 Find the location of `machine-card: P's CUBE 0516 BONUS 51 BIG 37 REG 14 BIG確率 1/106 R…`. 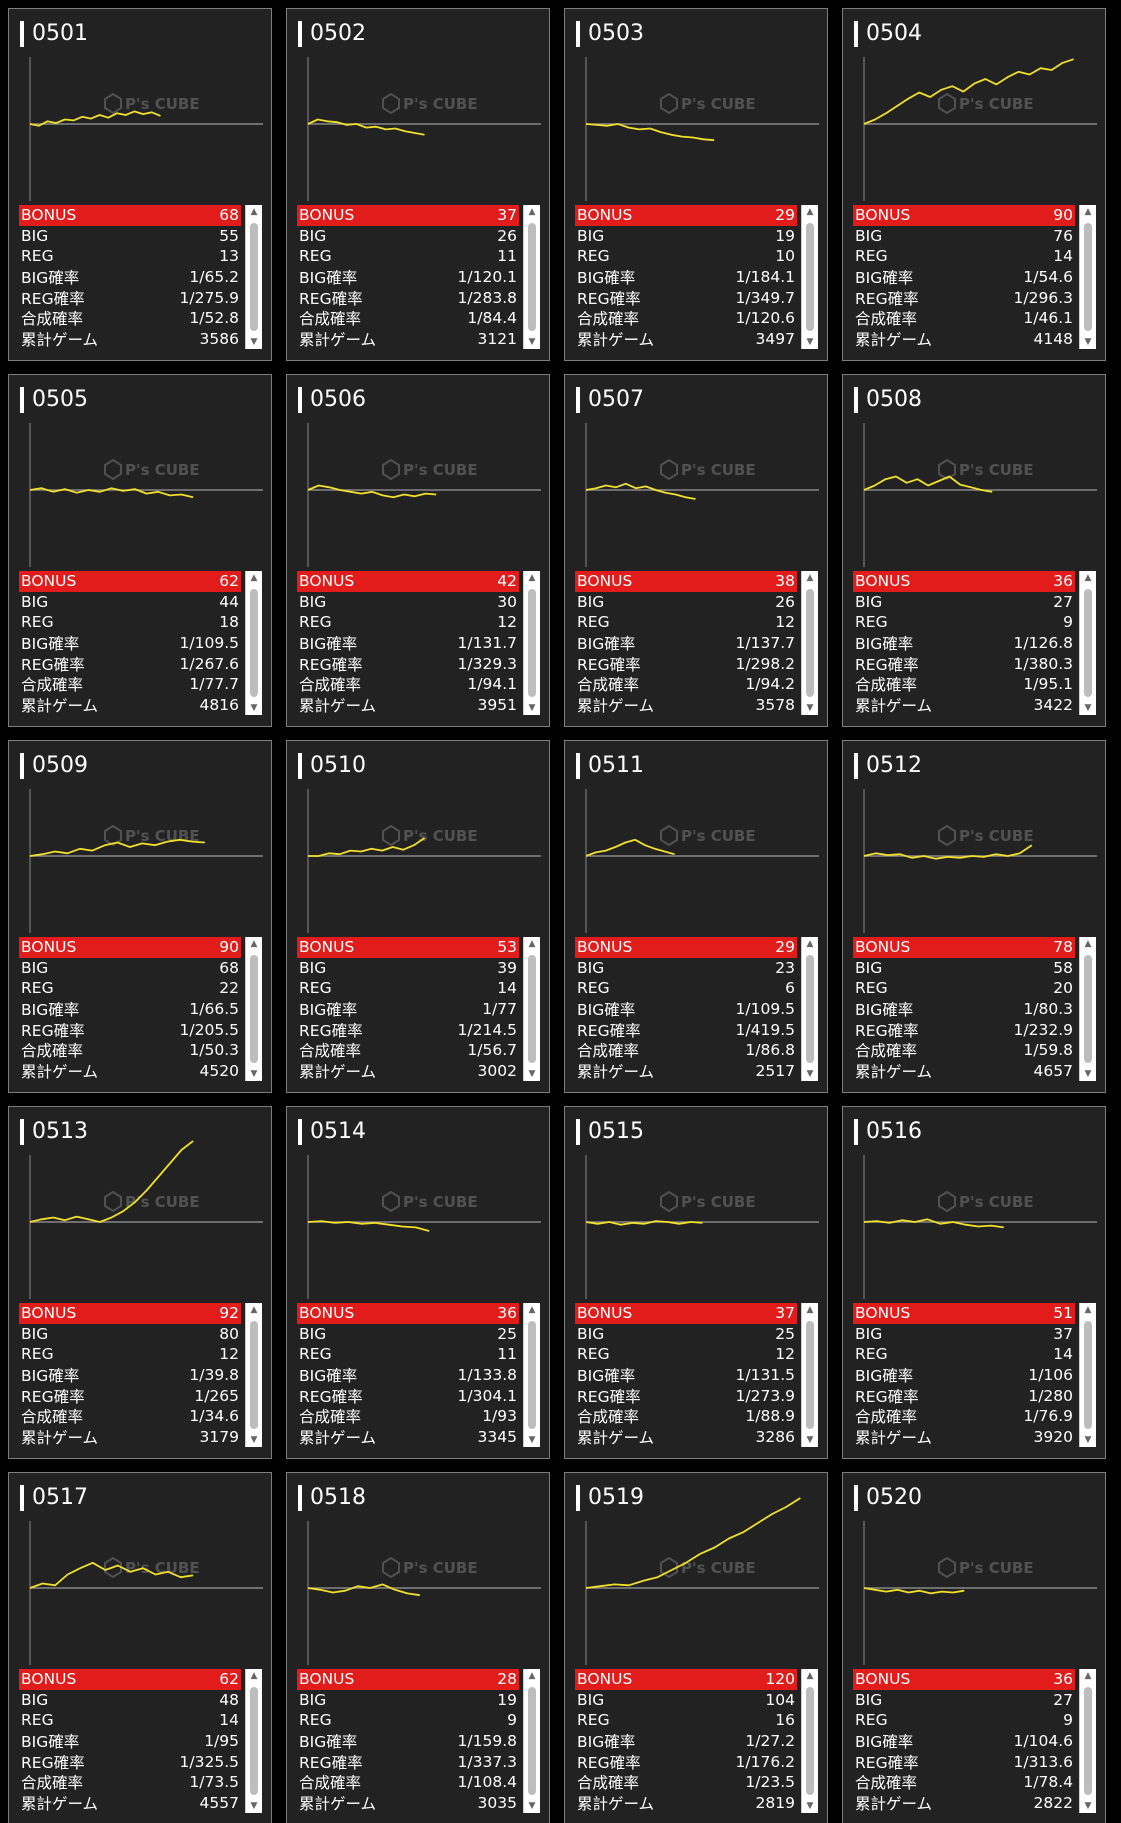

machine-card: P's CUBE 0516 BONUS 51 BIG 37 REG 14 BIG確率 1/106 R… is located at coordinates (974, 1282).